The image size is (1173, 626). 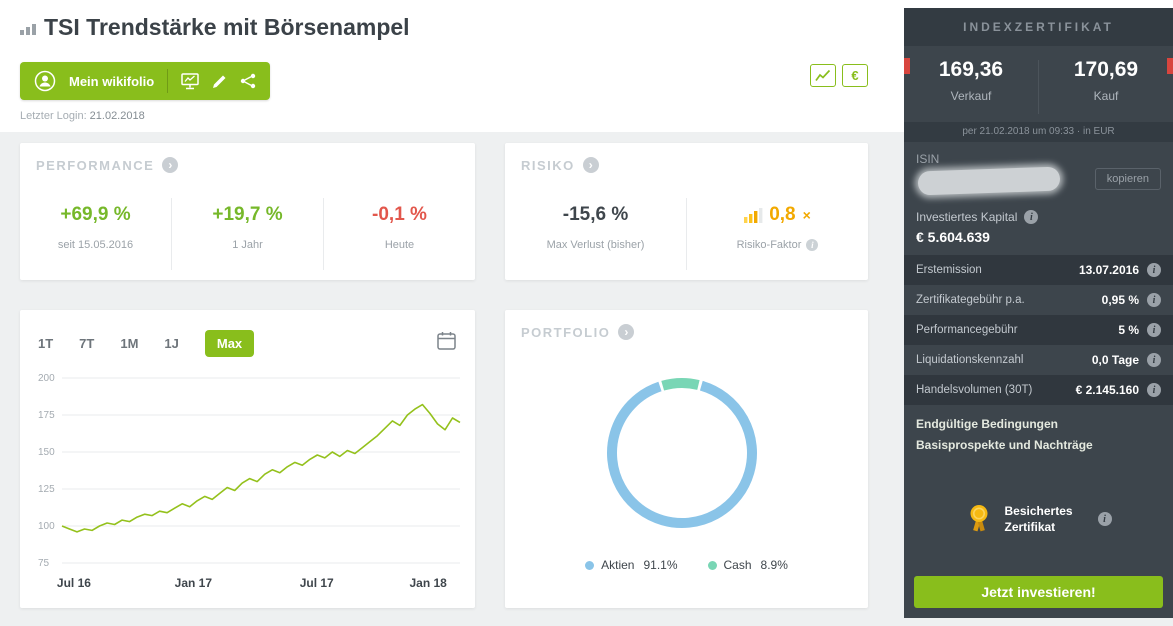 What do you see at coordinates (590, 565) in the screenshot?
I see `legend-dot-aktien` at bounding box center [590, 565].